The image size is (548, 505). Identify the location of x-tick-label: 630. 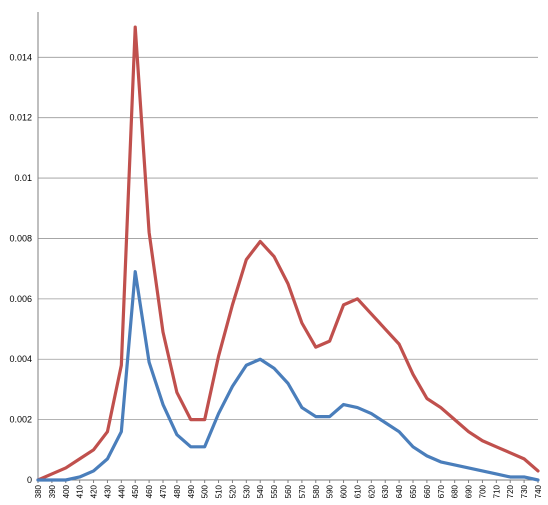
(385, 491).